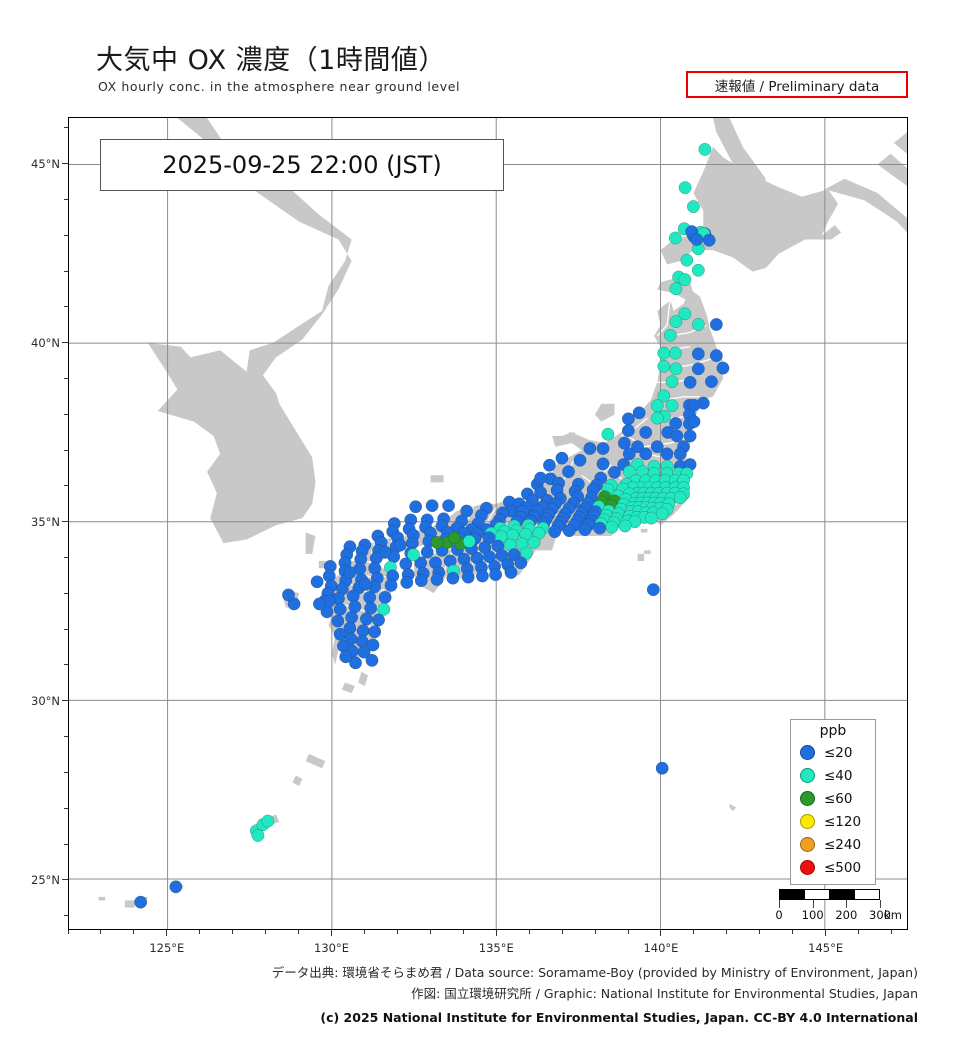 This screenshot has height=1060, width=980. I want to click on axis-label-lon-135: 135°E, so click(496, 948).